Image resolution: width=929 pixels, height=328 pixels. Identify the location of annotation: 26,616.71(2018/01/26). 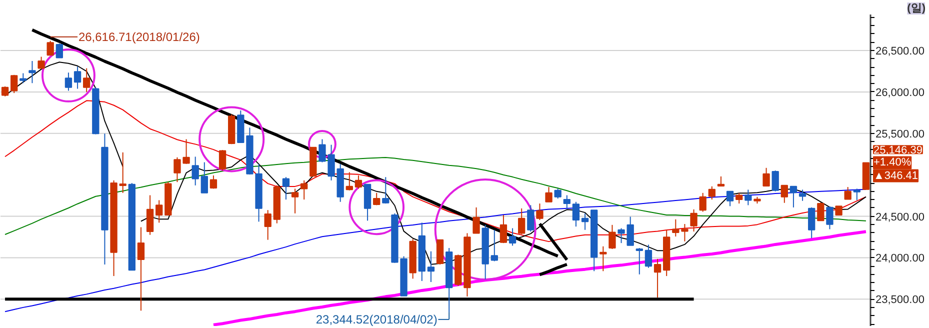
(139, 37).